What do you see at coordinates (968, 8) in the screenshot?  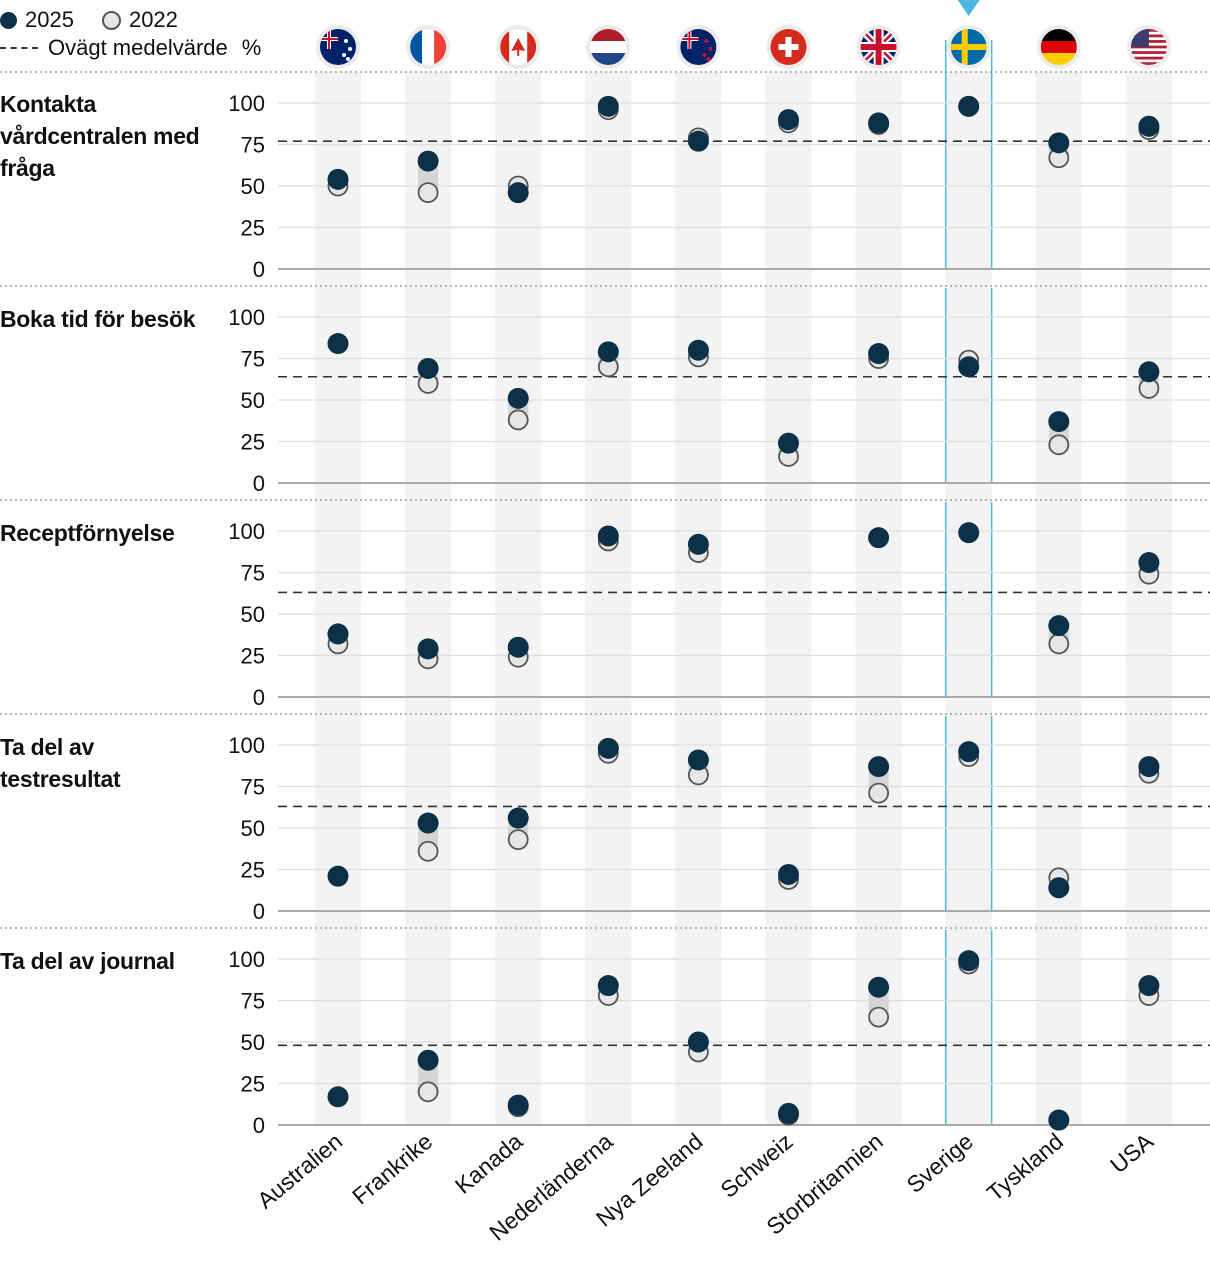 I see `highlight-arrow-icon` at bounding box center [968, 8].